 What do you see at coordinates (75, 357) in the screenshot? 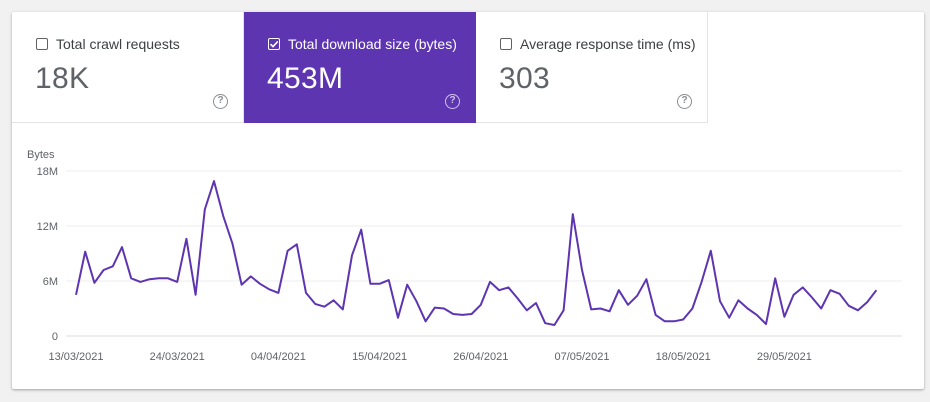
I see `x-tick-label: 13/03/2021` at bounding box center [75, 357].